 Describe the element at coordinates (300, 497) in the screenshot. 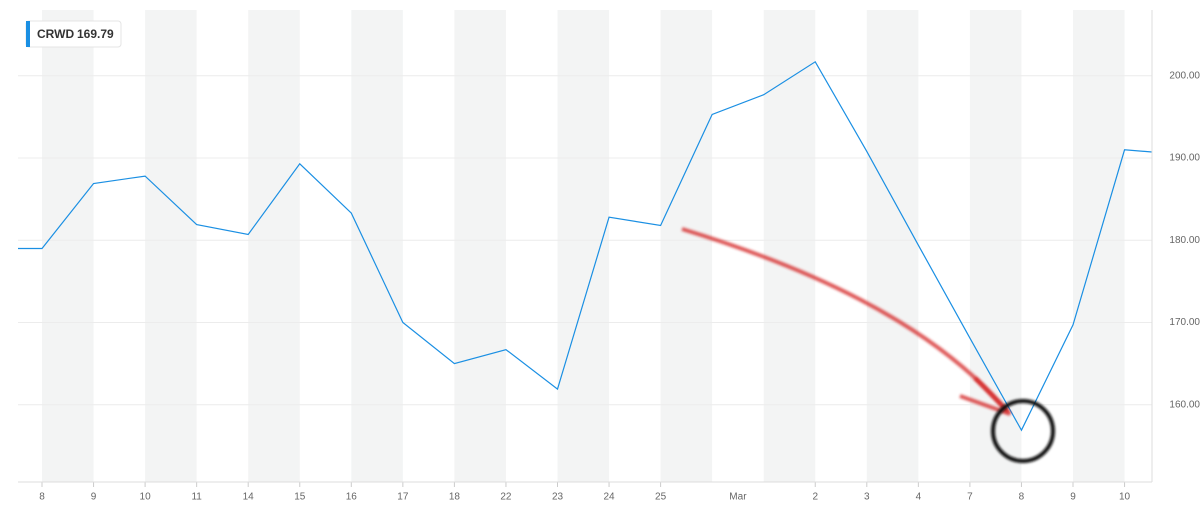

I see `x-tick-label: 15` at that location.